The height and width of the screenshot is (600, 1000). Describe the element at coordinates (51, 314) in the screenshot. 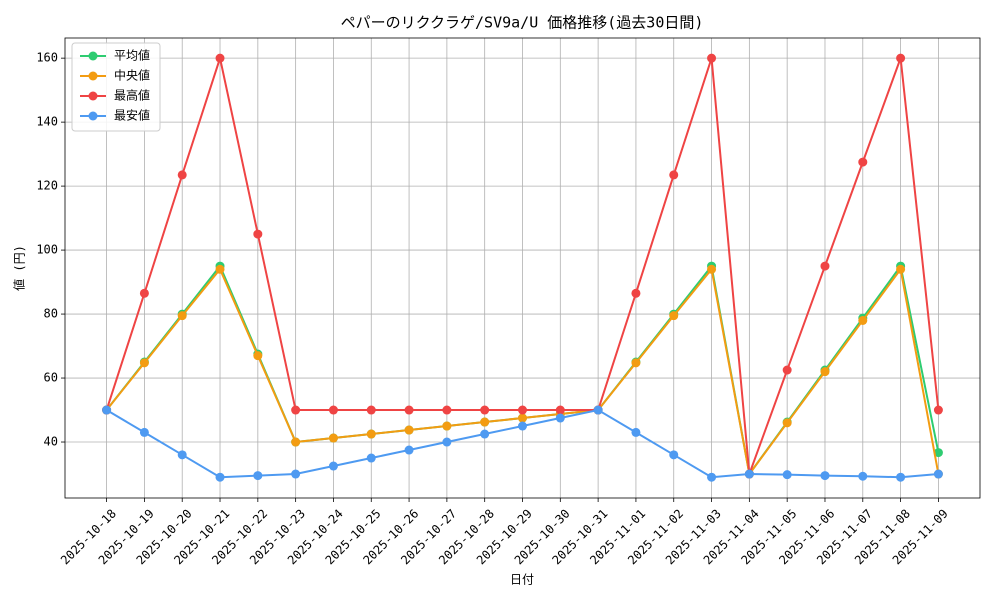

I see `y-tick-label: 80` at that location.